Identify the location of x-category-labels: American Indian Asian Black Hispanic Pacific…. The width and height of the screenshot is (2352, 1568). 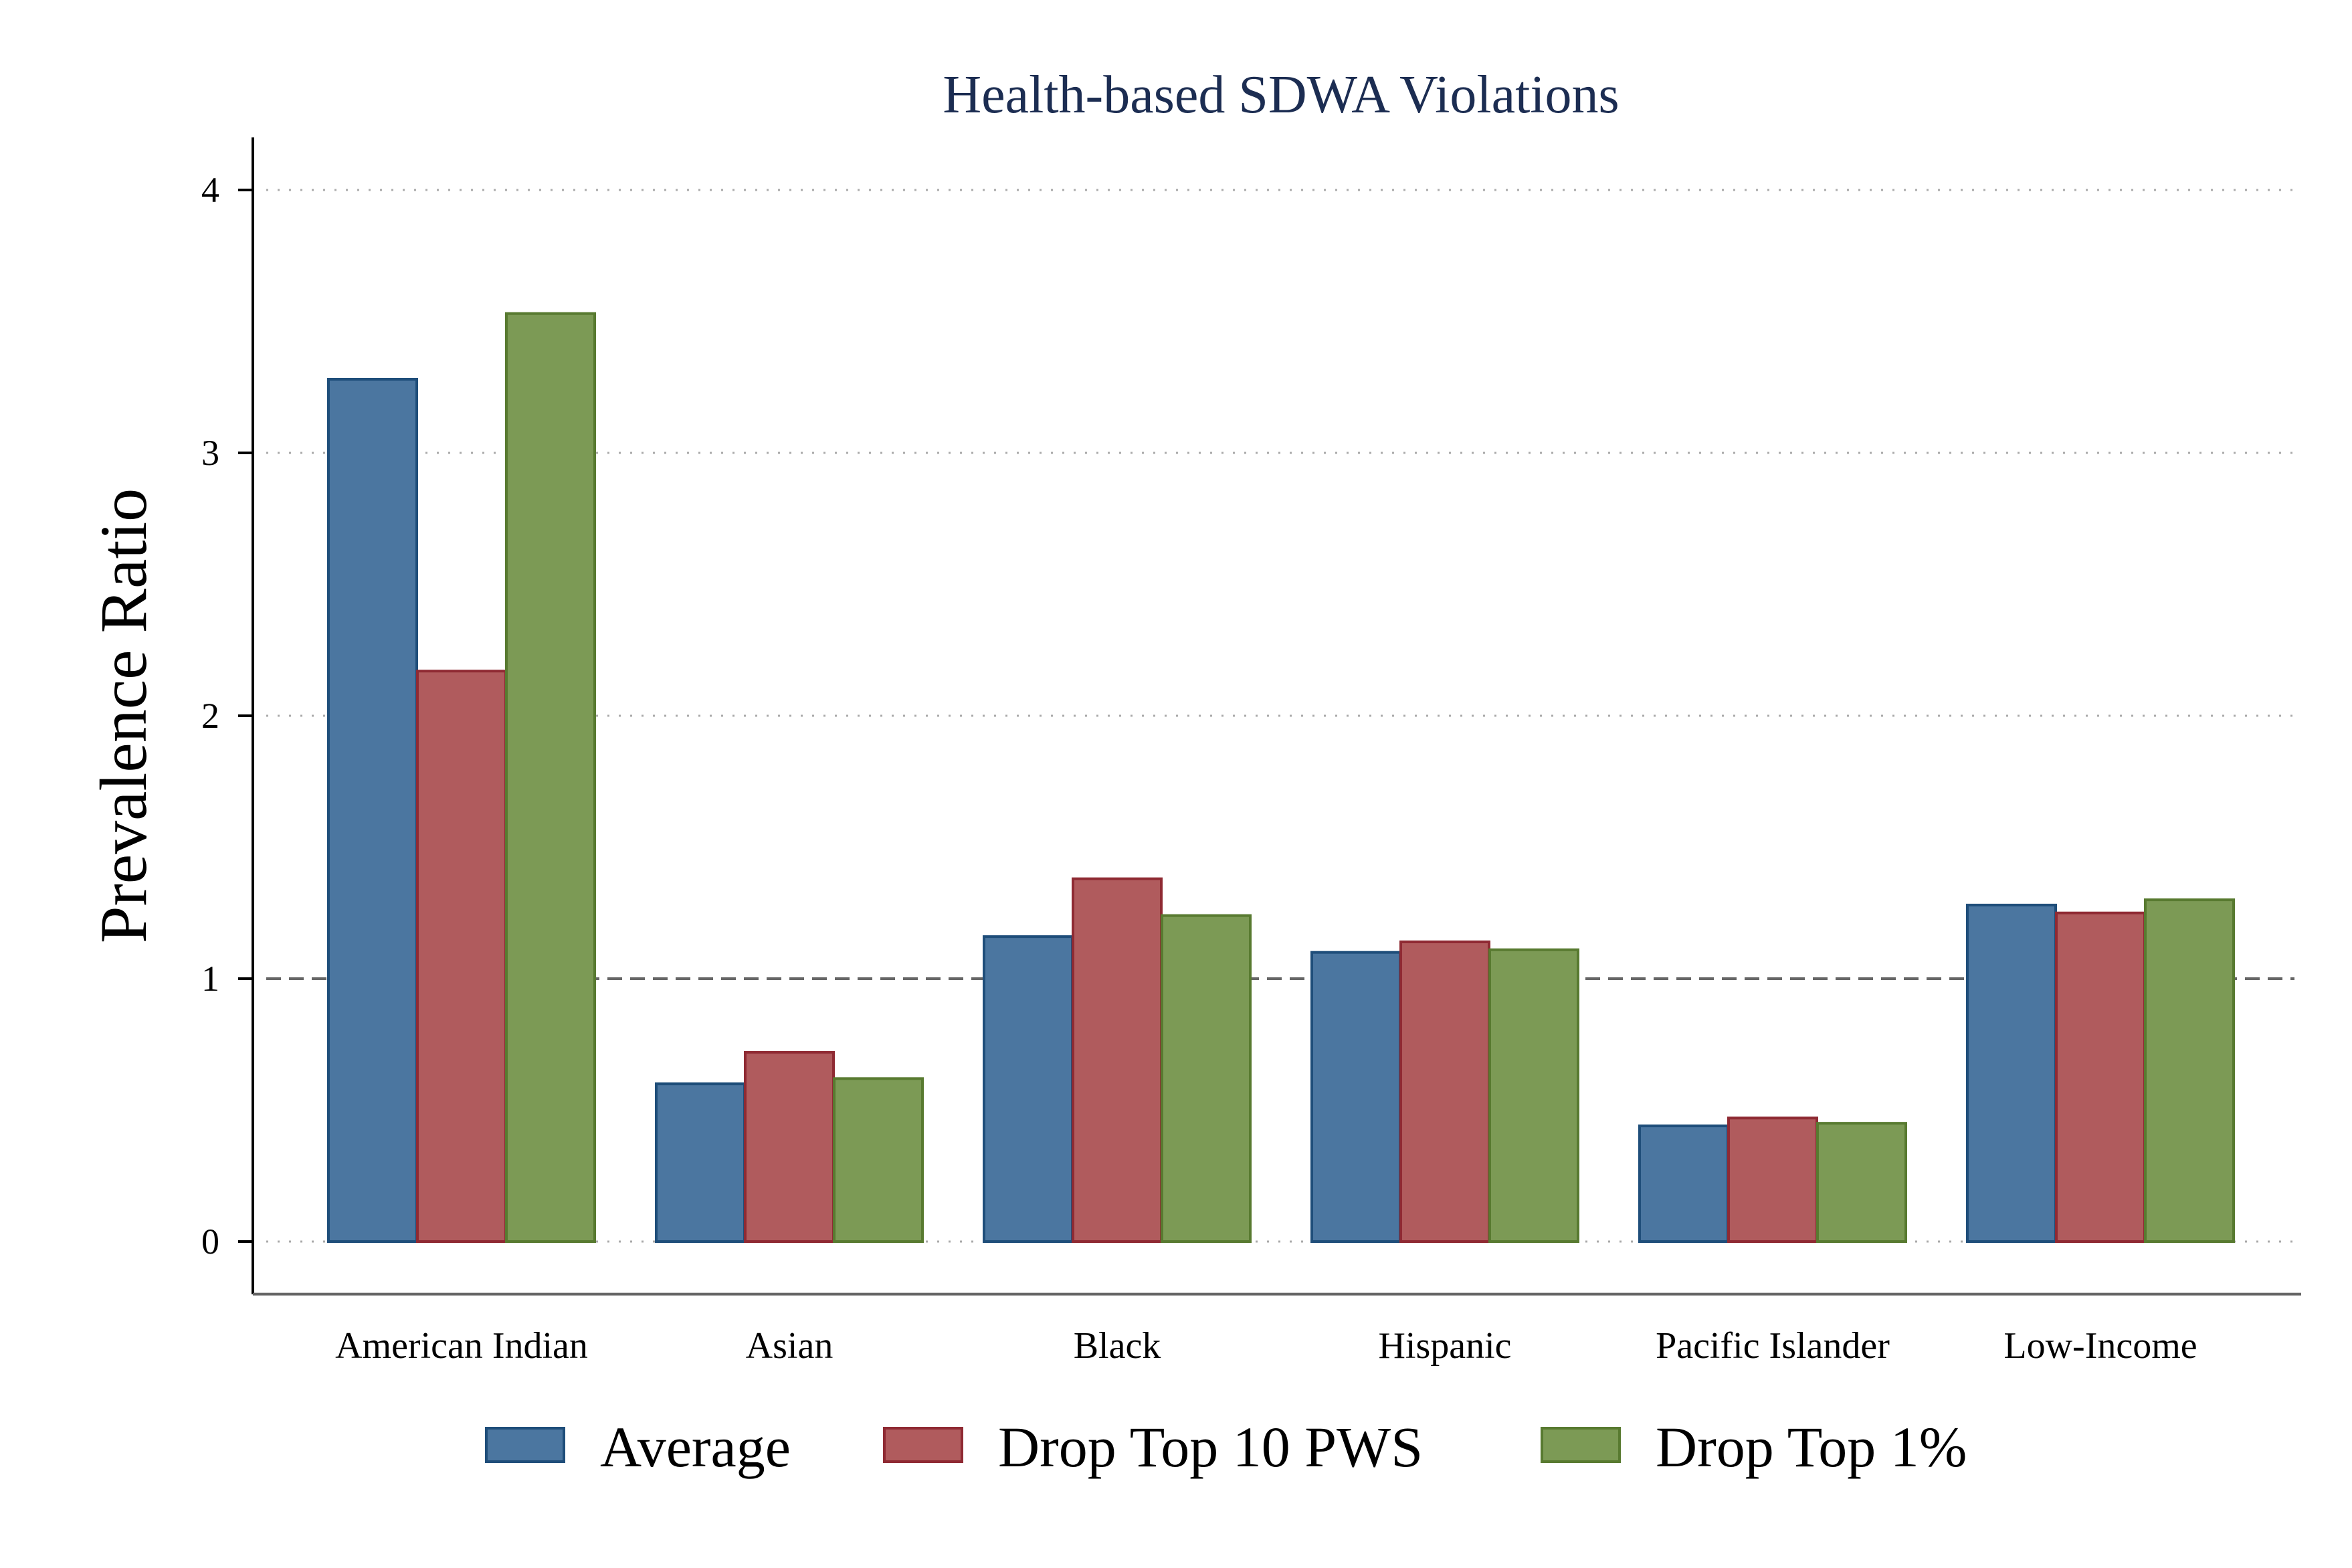
(1266, 1346).